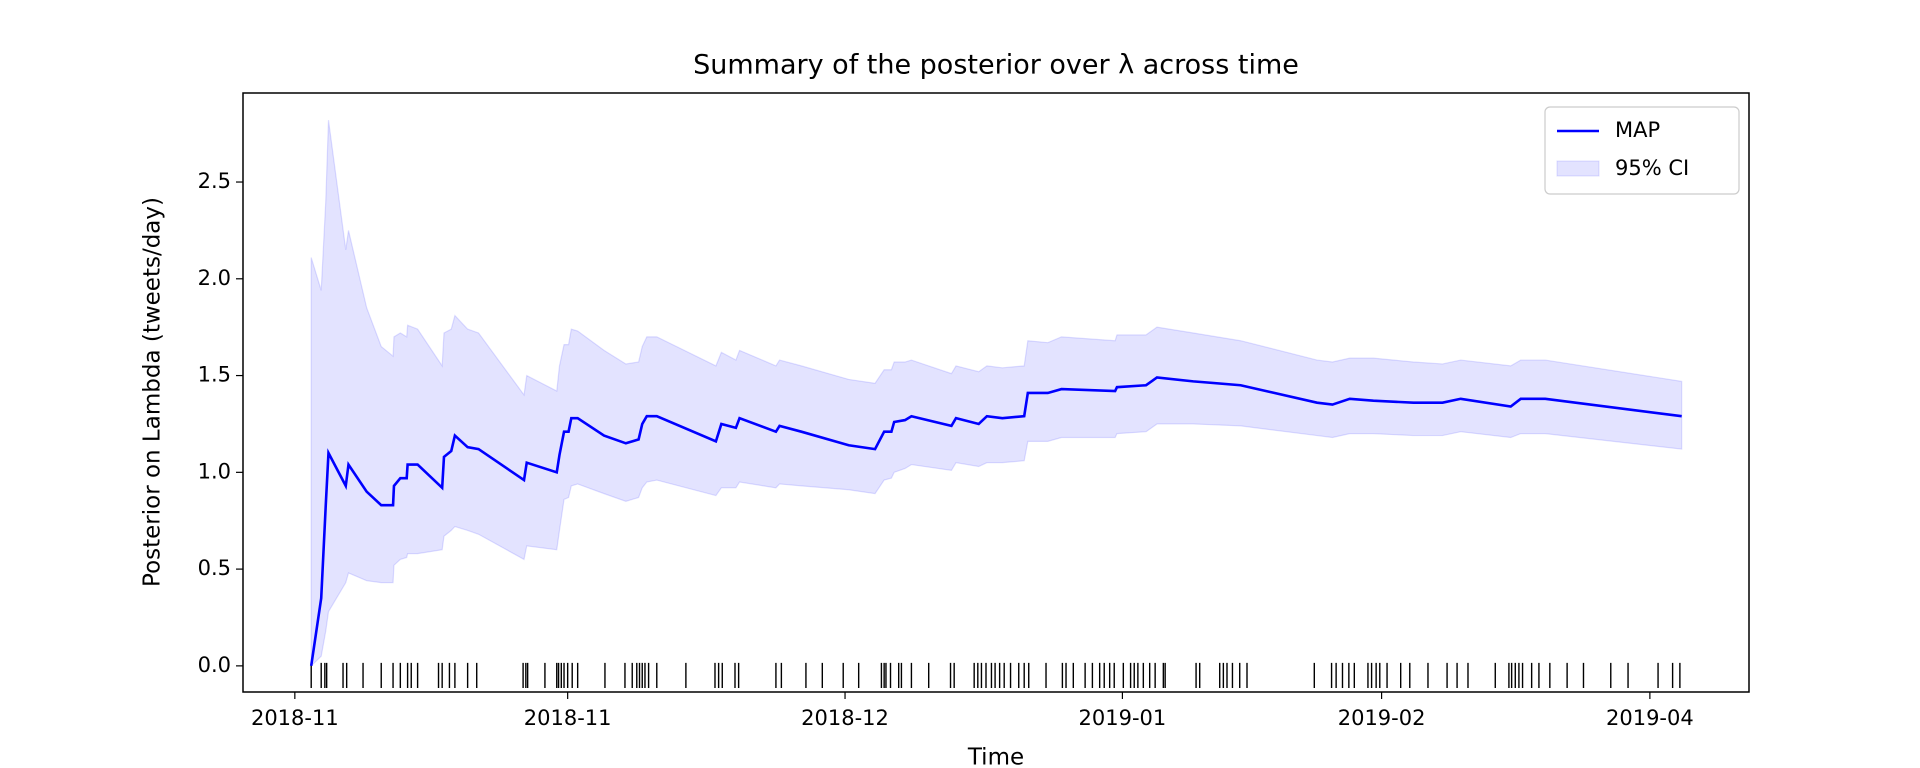 The height and width of the screenshot is (768, 1920). I want to click on y-tick-label: 0.5, so click(214, 568).